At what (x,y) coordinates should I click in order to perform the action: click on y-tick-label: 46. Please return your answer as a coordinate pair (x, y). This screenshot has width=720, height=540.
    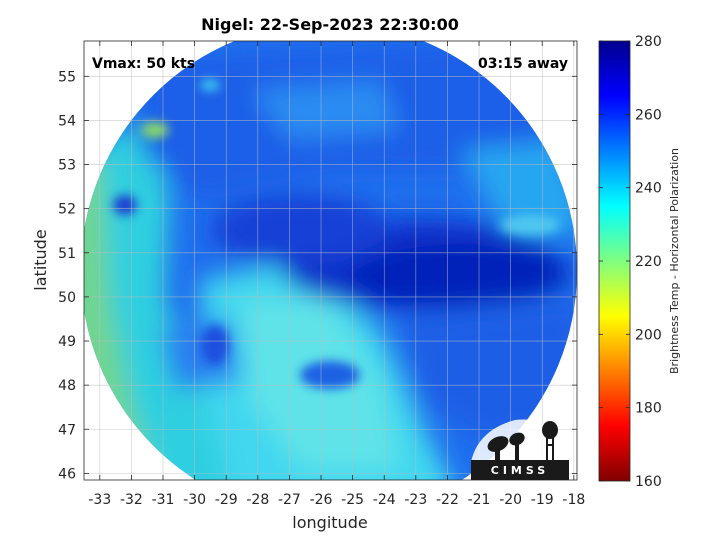
    Looking at the image, I should click on (67, 474).